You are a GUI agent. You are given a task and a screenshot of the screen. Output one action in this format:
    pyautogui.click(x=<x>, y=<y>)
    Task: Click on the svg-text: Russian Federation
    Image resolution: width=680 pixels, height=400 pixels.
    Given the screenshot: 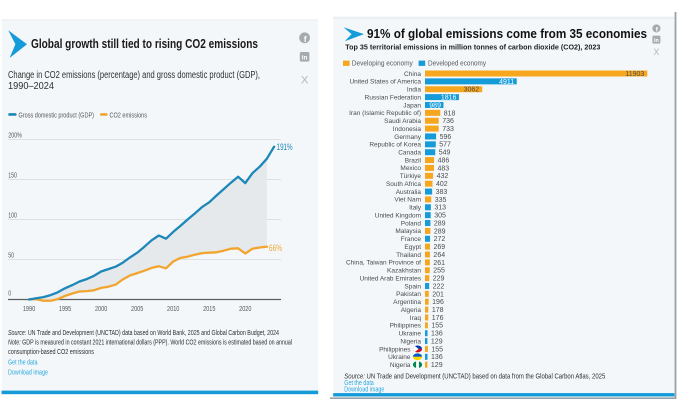 What is the action you would take?
    pyautogui.click(x=393, y=97)
    